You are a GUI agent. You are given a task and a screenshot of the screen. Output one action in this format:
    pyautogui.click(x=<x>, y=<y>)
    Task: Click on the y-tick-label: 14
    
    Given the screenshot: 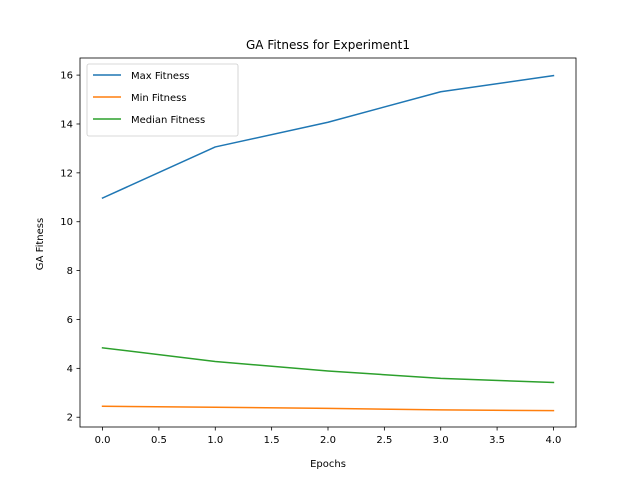 What is the action you would take?
    pyautogui.click(x=66, y=124)
    